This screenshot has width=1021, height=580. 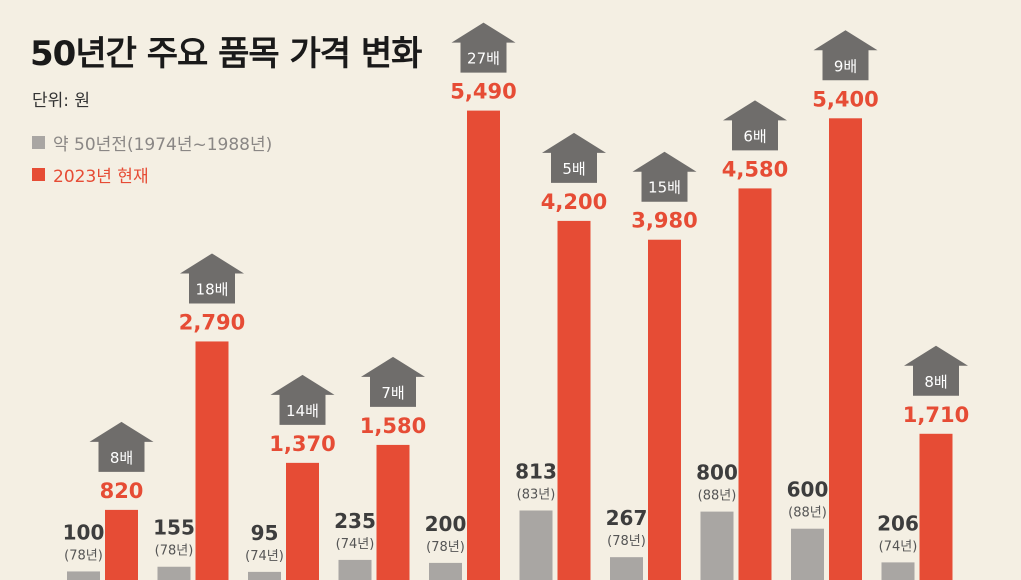 I want to click on bar-current-label: 3,980, so click(x=664, y=221).